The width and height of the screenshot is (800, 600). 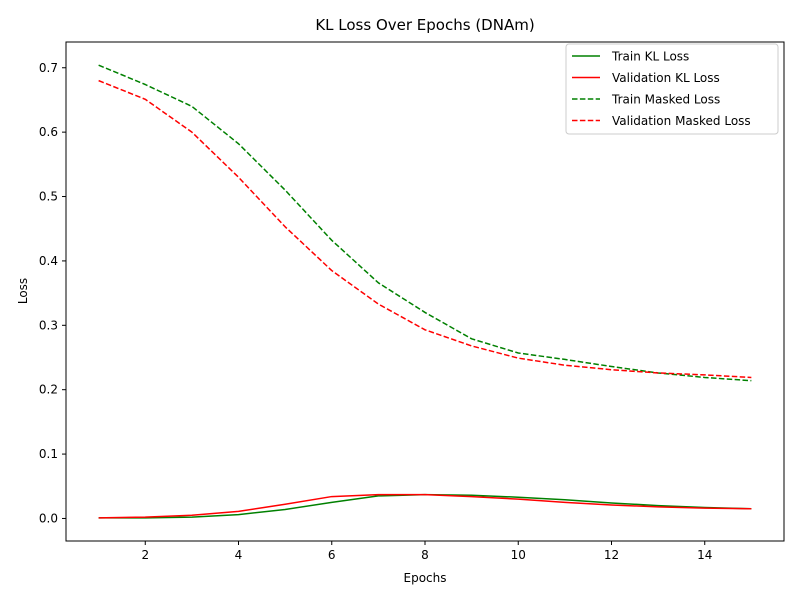 I want to click on x-tick-label: 2, so click(x=145, y=555).